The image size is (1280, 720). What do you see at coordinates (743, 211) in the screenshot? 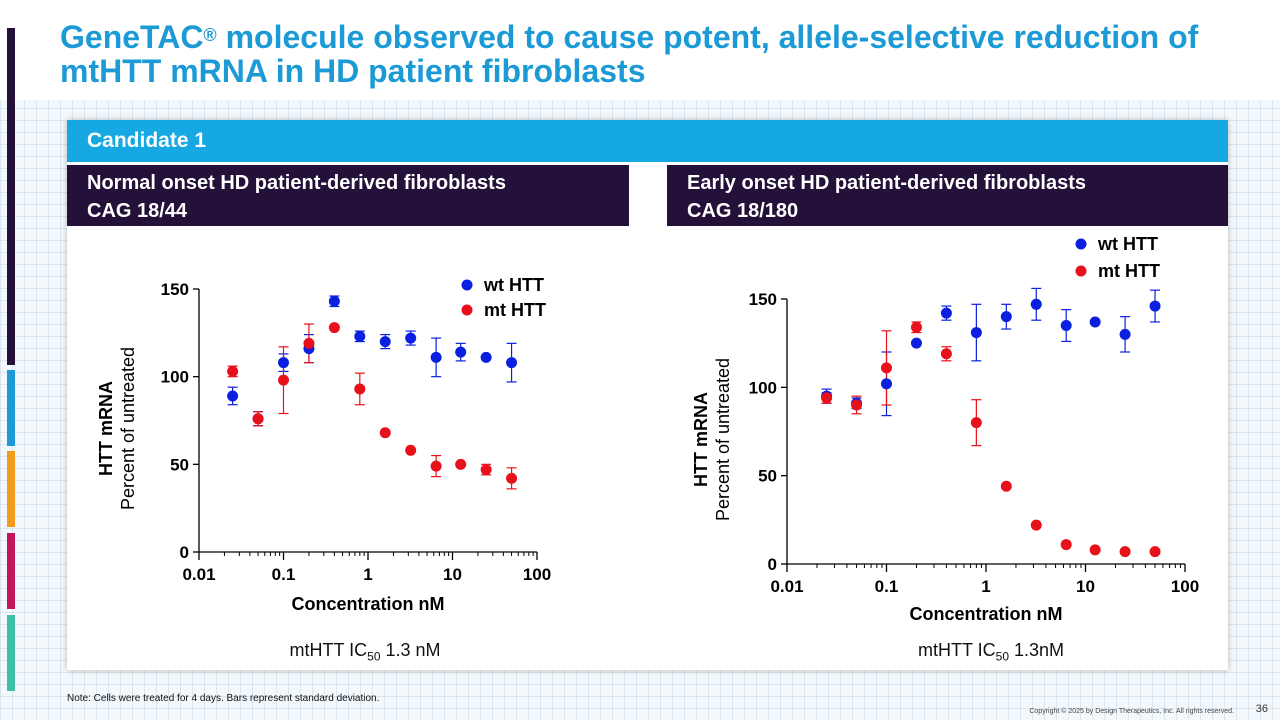
I see `panel-heading-right-line2: CAG 18/180` at bounding box center [743, 211].